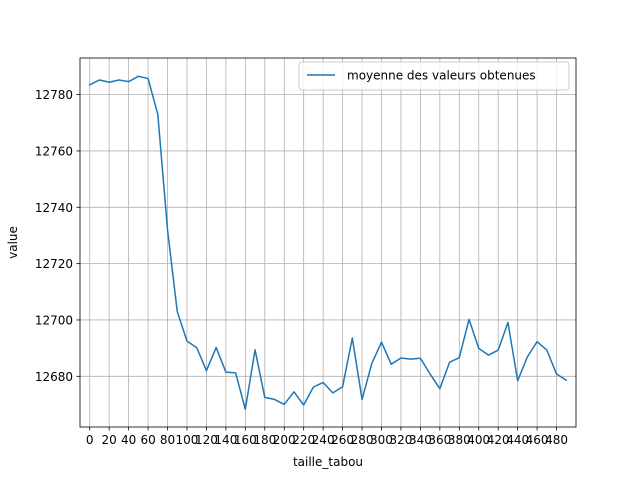  Describe the element at coordinates (128, 440) in the screenshot. I see `x-tick-label: 40` at that location.